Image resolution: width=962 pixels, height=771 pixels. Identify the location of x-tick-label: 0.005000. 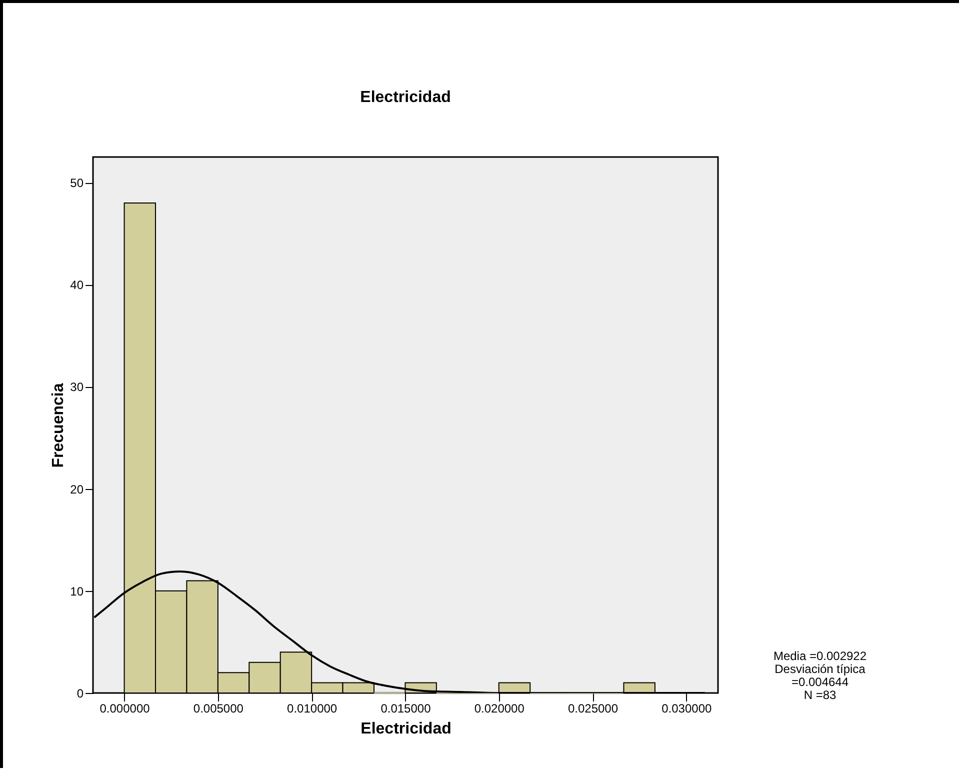
(218, 709).